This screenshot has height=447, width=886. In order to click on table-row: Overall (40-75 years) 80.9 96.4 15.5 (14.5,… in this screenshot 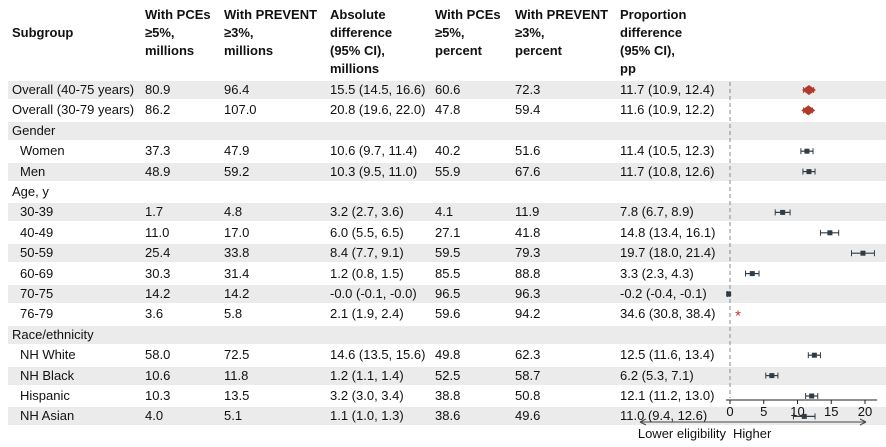, I will do `click(365, 90)`.